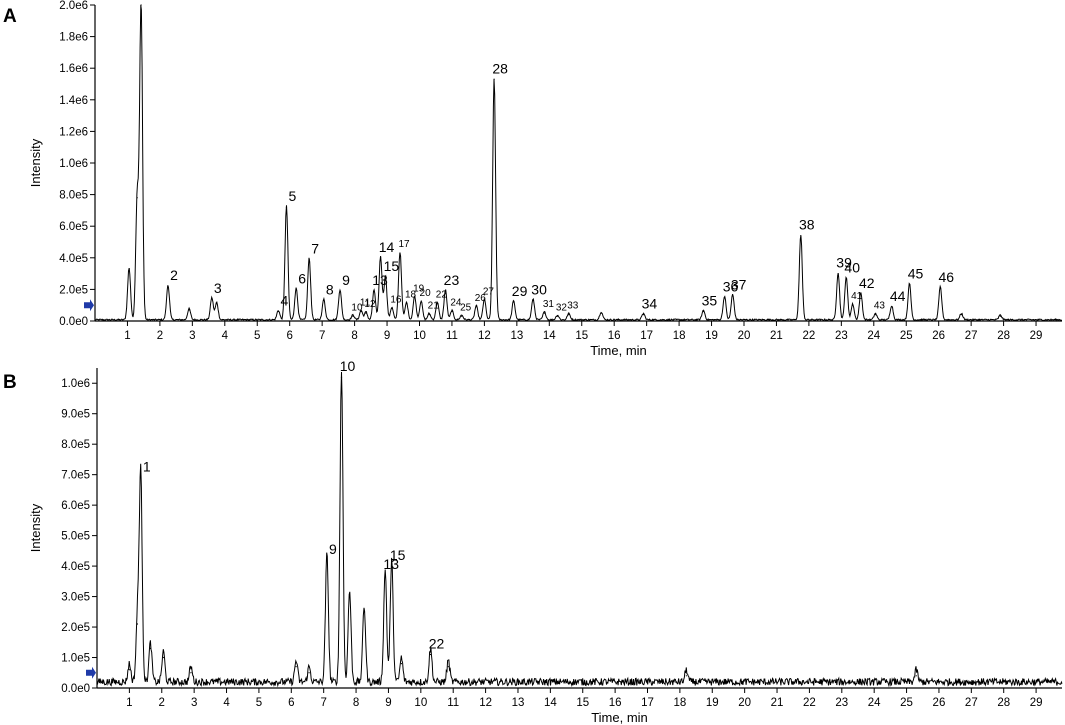 The width and height of the screenshot is (1065, 725). What do you see at coordinates (174, 275) in the screenshot?
I see `peak-label: 2` at bounding box center [174, 275].